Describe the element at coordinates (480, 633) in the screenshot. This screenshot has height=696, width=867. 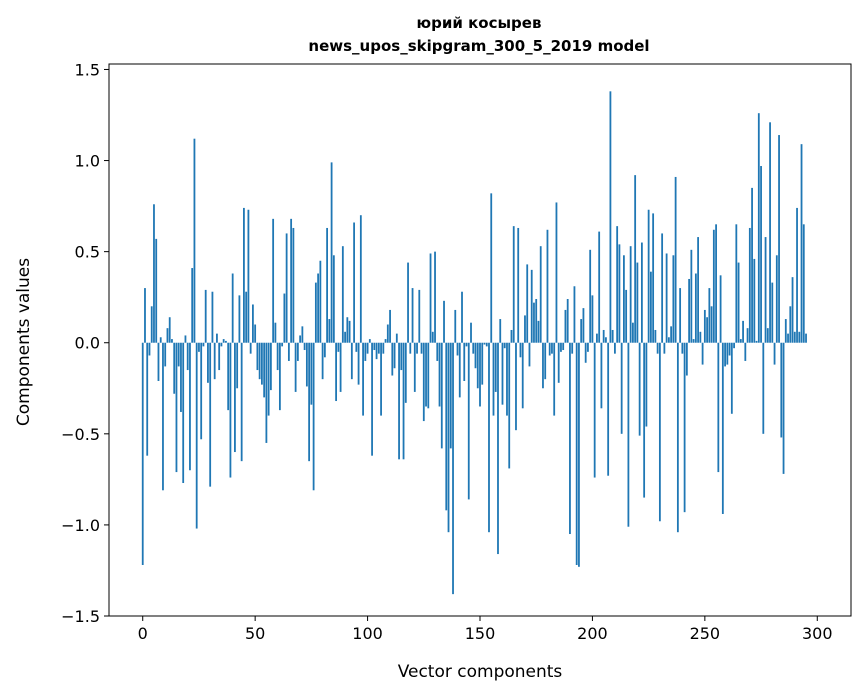
I see `x-tick-label: 150` at that location.